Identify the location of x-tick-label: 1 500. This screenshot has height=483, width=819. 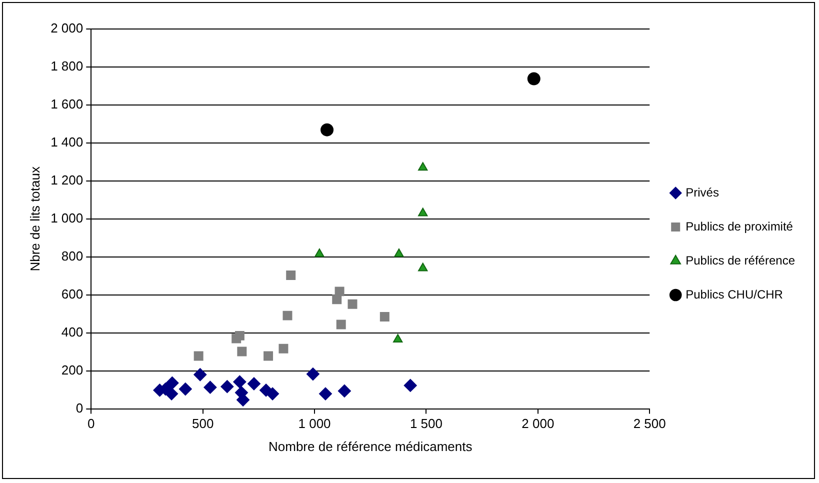
(426, 424).